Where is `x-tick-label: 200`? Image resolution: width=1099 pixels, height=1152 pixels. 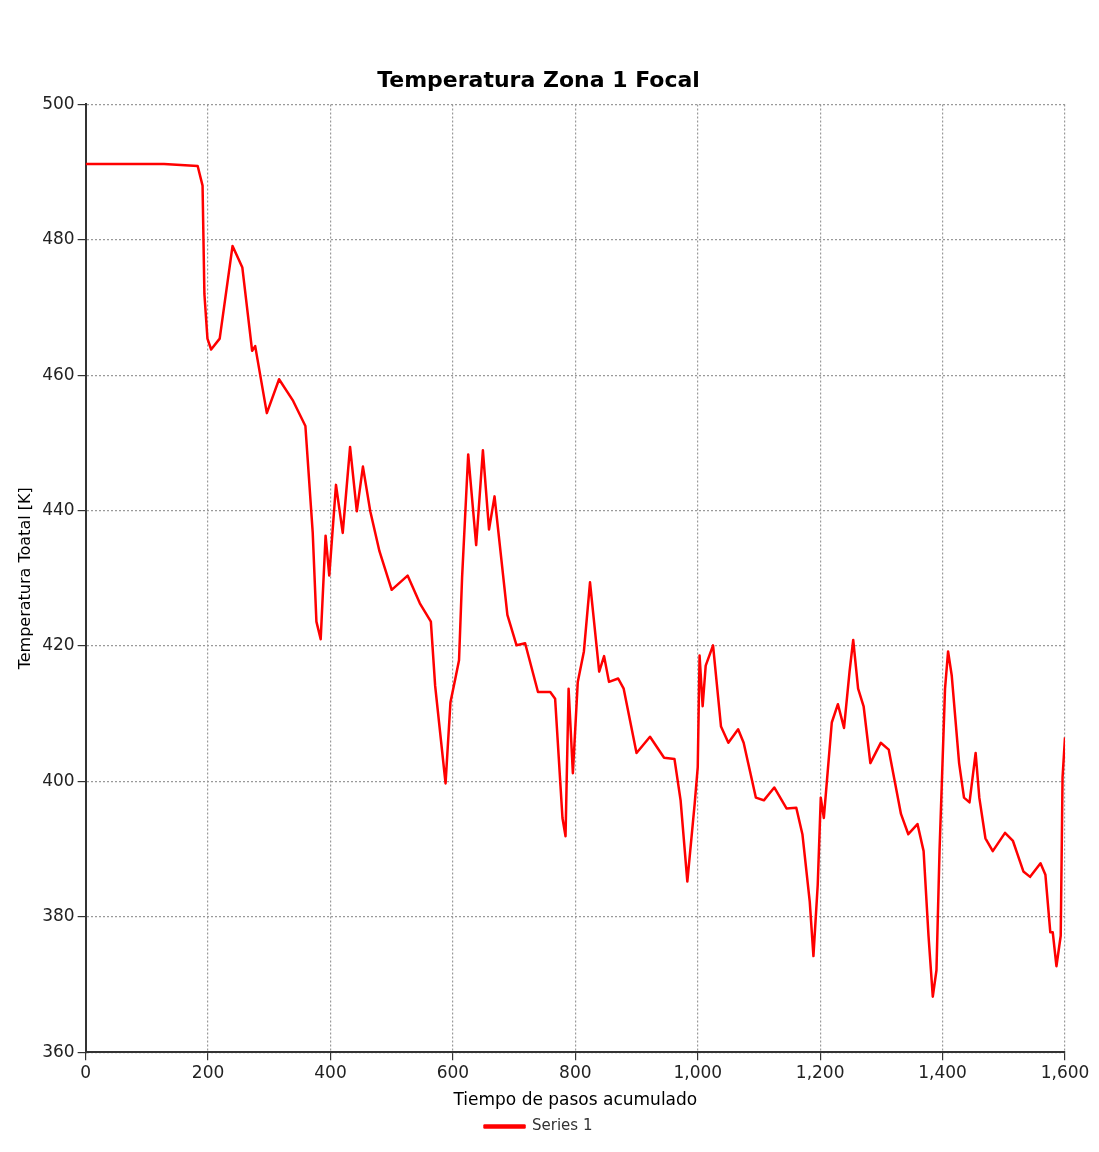
x-tick-label: 200 is located at coordinates (208, 1071).